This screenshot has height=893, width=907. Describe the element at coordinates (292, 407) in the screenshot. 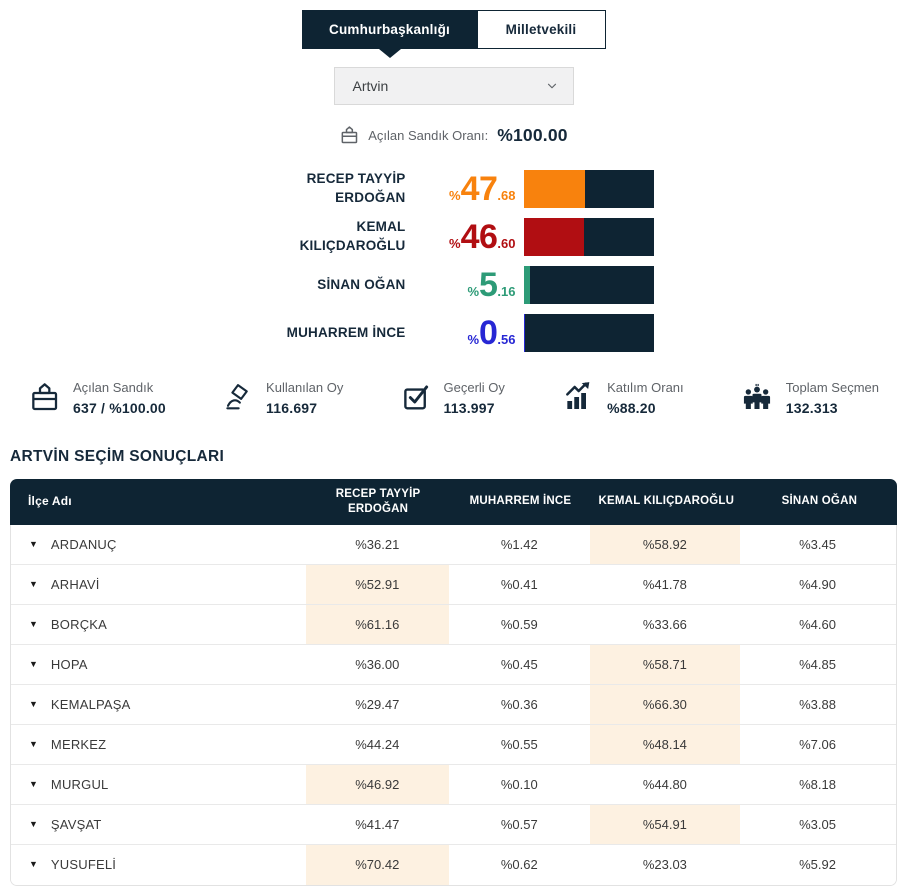

I see `stat-value: 116.697` at that location.